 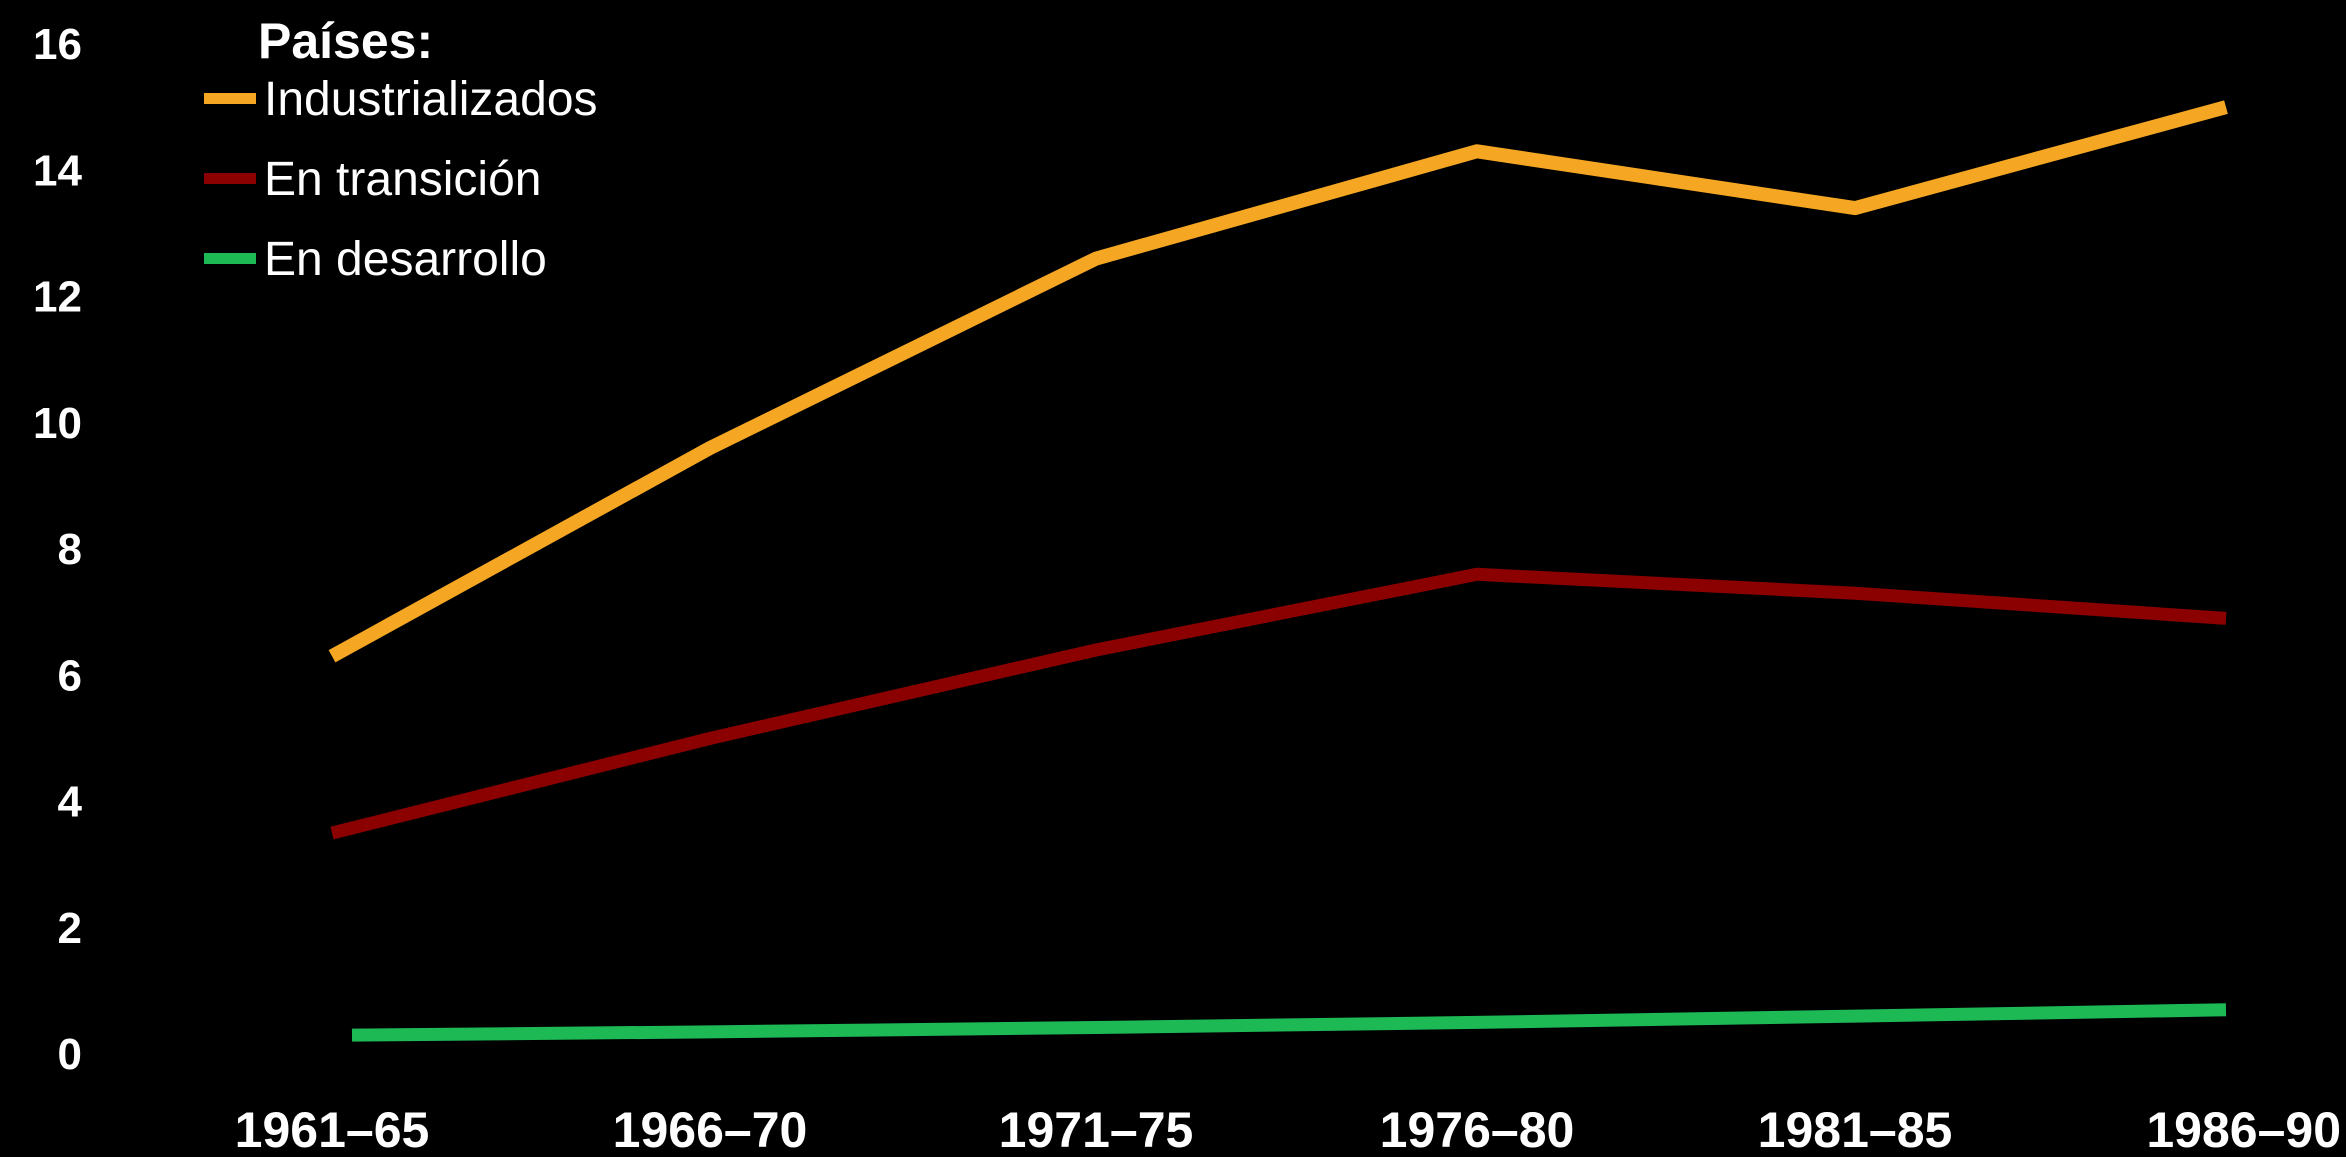 I want to click on x-tick-label: 1961–65, so click(x=332, y=1129).